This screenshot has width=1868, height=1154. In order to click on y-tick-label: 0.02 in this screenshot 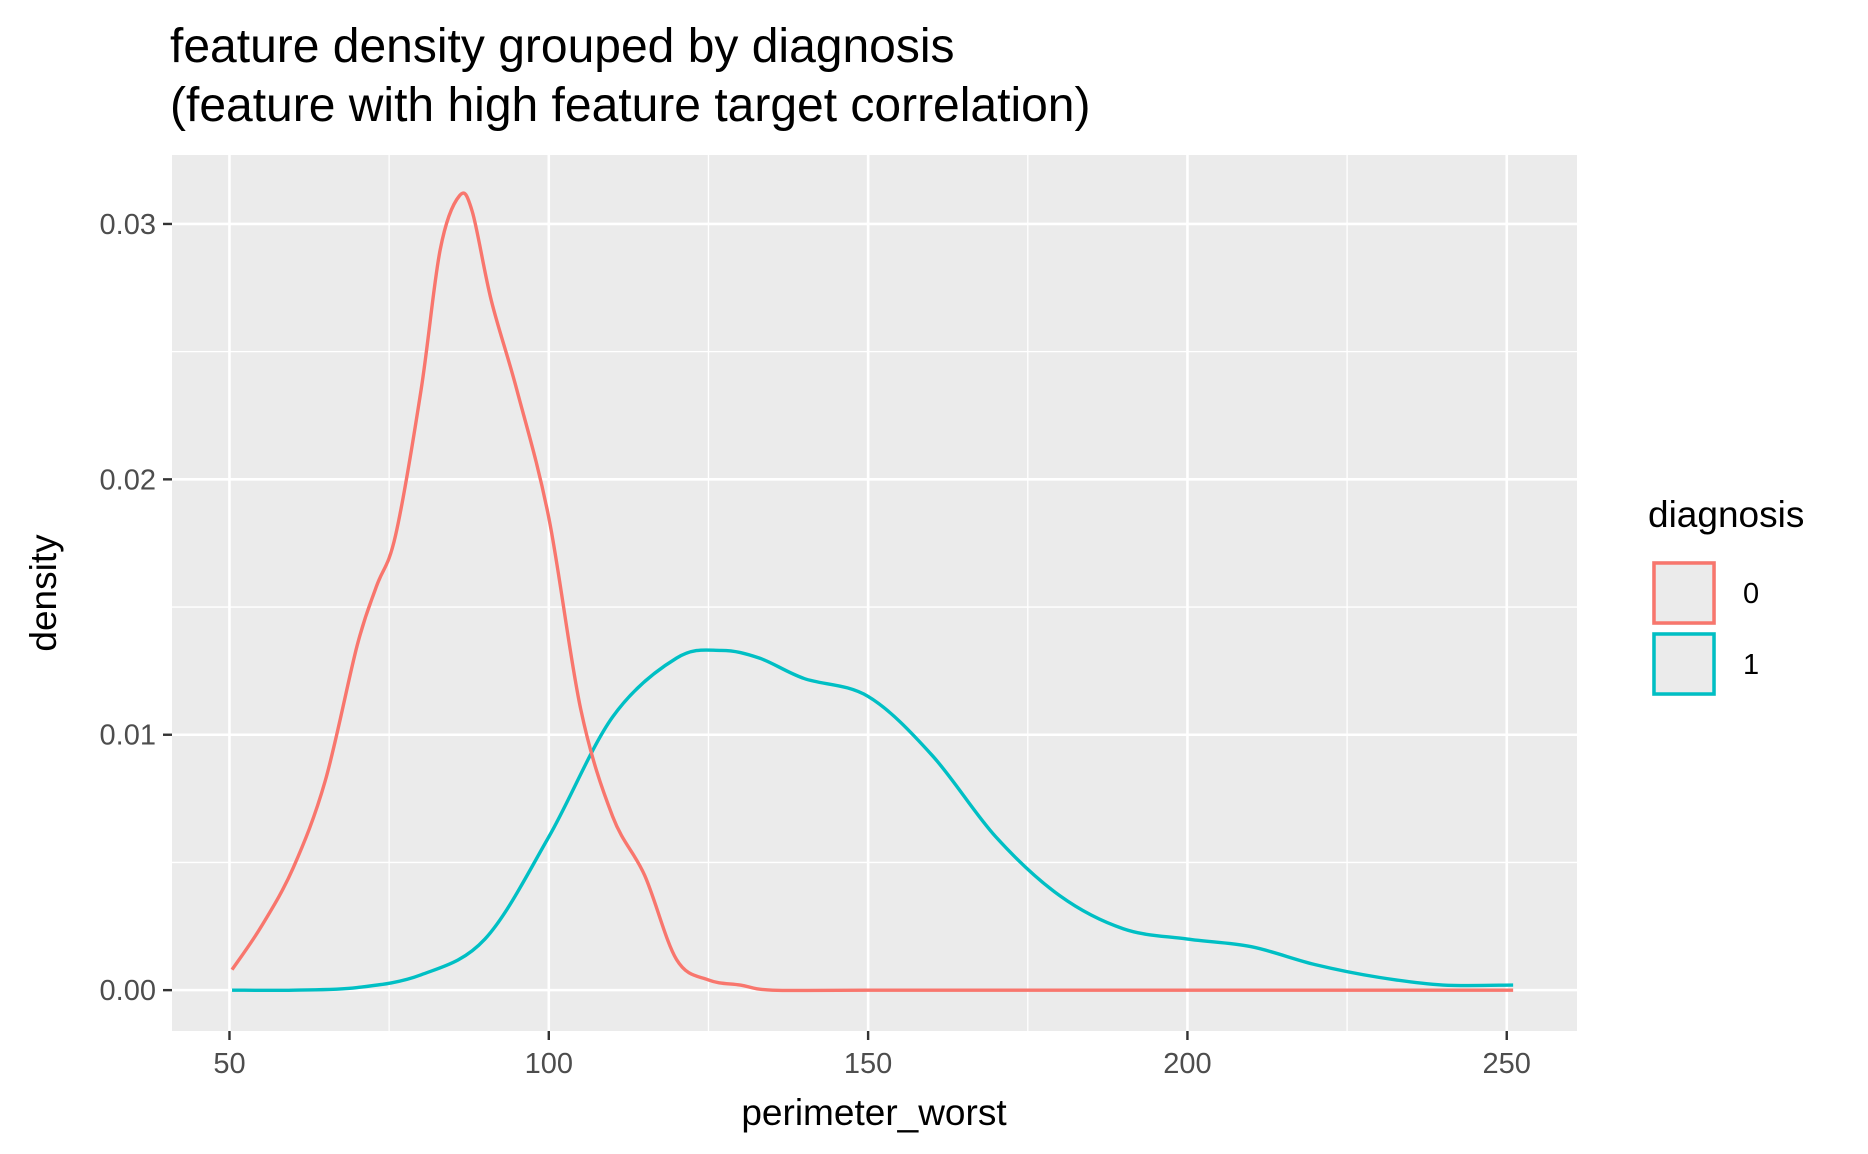, I will do `click(128, 480)`.